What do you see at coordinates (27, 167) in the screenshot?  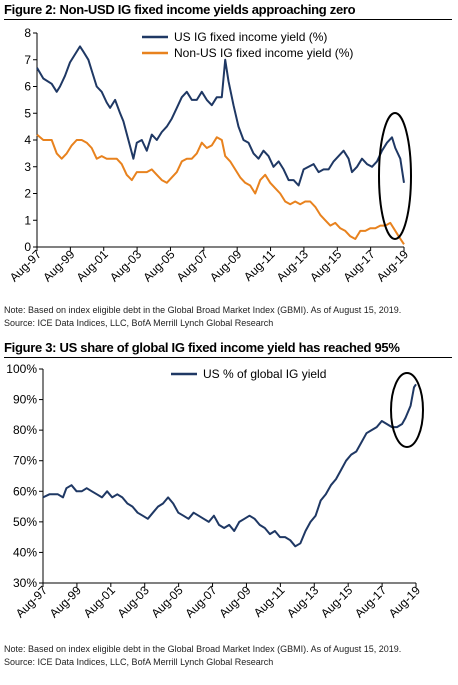 I see `y-tick-label: 3` at bounding box center [27, 167].